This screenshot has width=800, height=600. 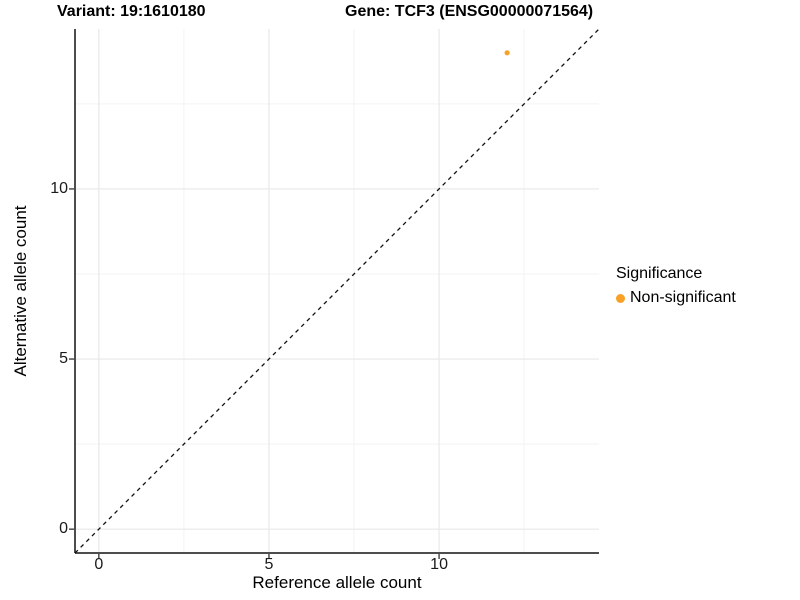 What do you see at coordinates (59, 188) in the screenshot?
I see `y-tick-label: 10` at bounding box center [59, 188].